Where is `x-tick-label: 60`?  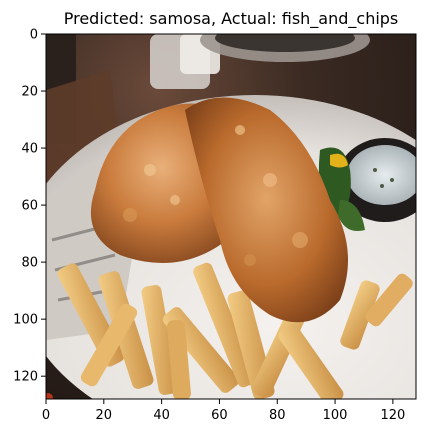
x-tick-label: 60 is located at coordinates (219, 415).